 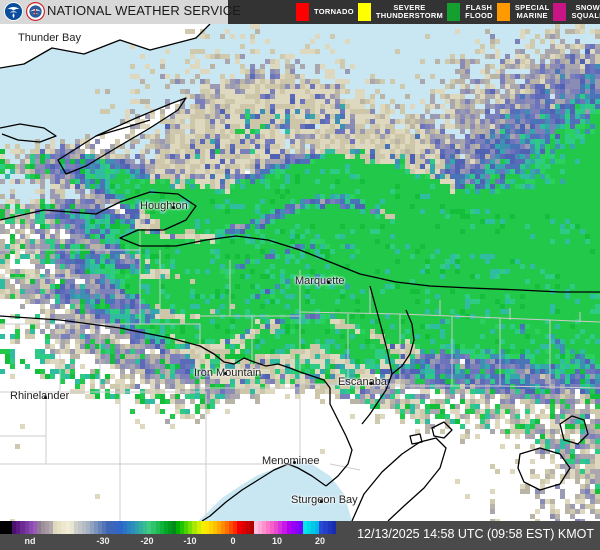 What do you see at coordinates (291, 461) in the screenshot?
I see `city-label-menominee: Menominee` at bounding box center [291, 461].